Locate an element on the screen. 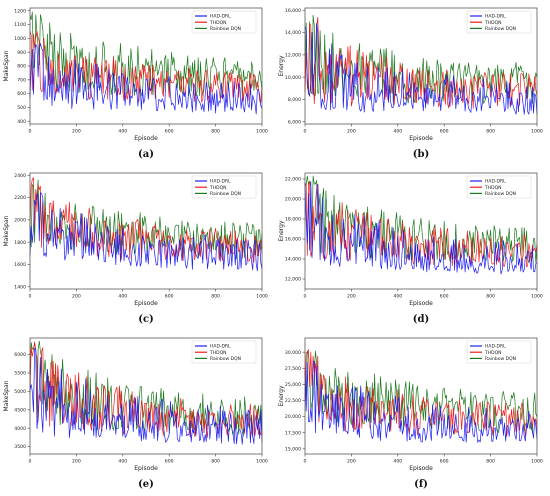 The width and height of the screenshot is (550, 496). y-tick-label: 800 is located at coordinates (21, 67).